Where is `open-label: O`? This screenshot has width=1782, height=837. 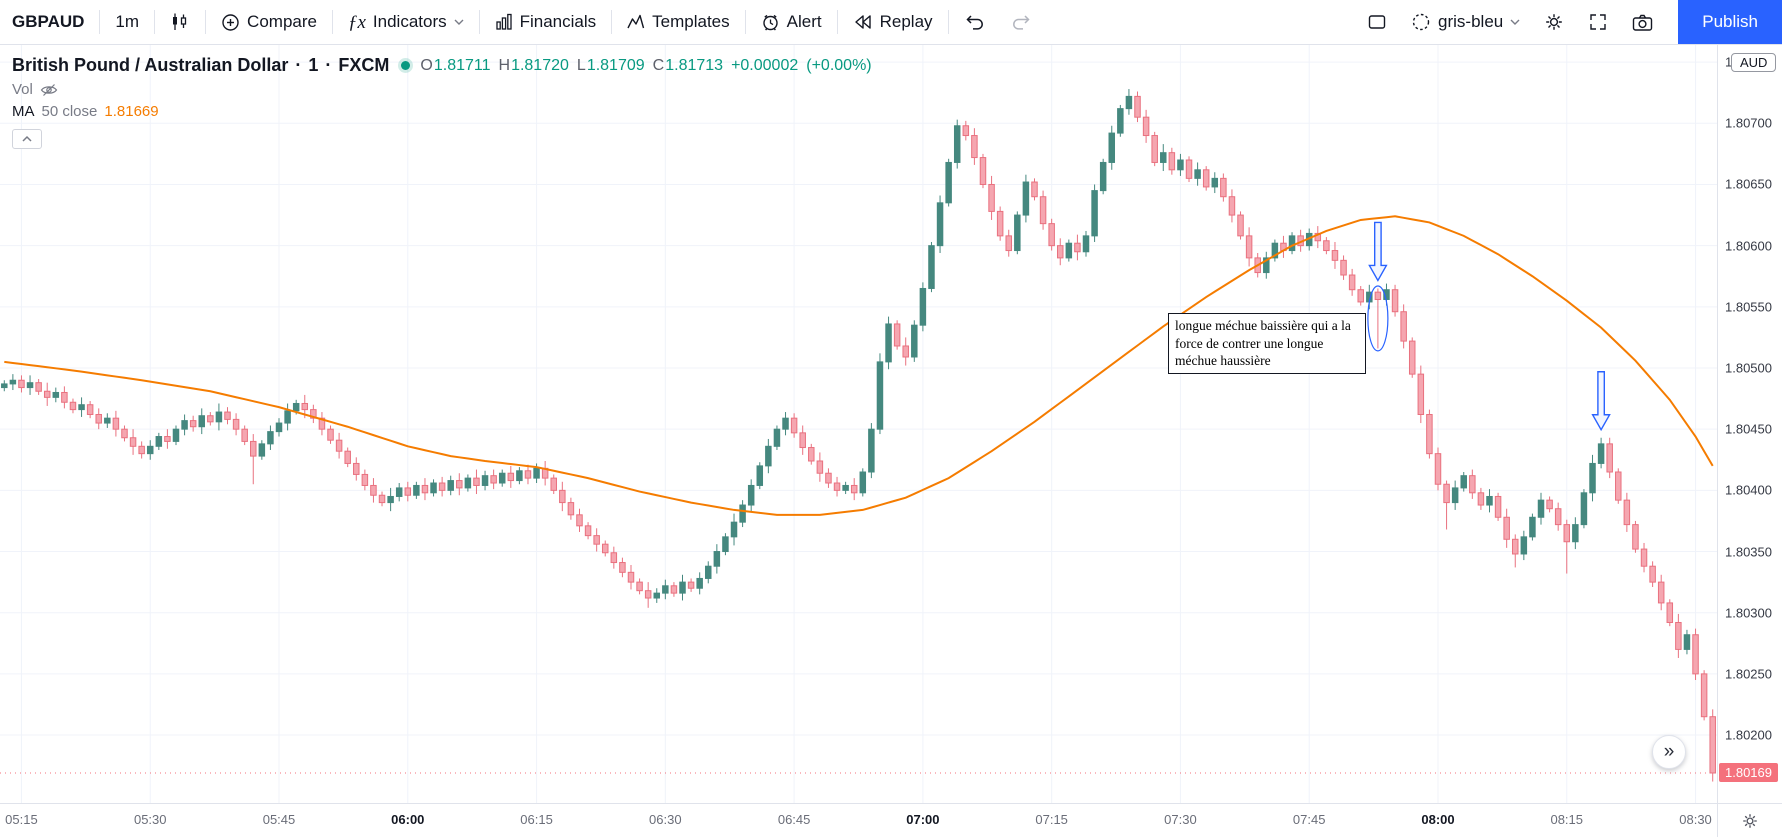 open-label: O is located at coordinates (426, 65).